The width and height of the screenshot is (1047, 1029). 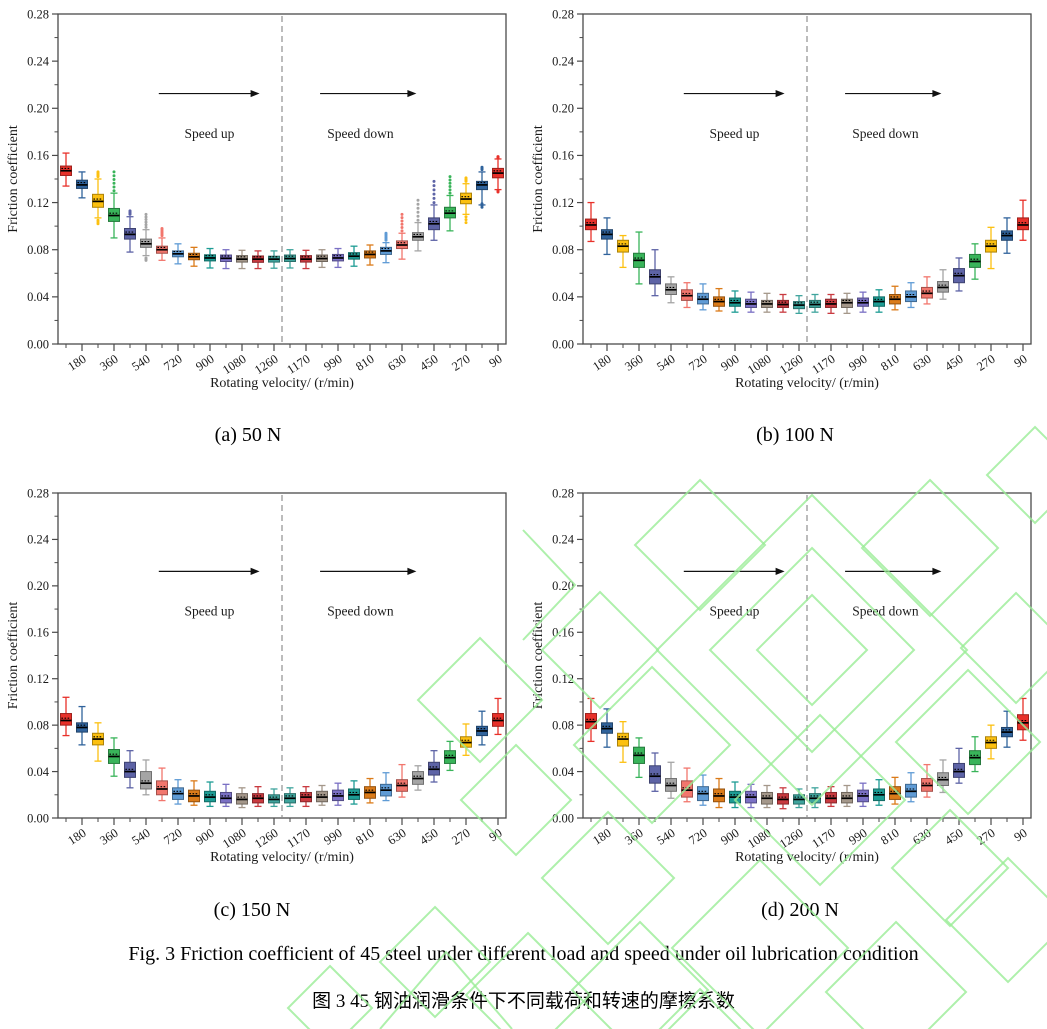 I want to click on x-tick-label: 810, so click(x=889, y=363).